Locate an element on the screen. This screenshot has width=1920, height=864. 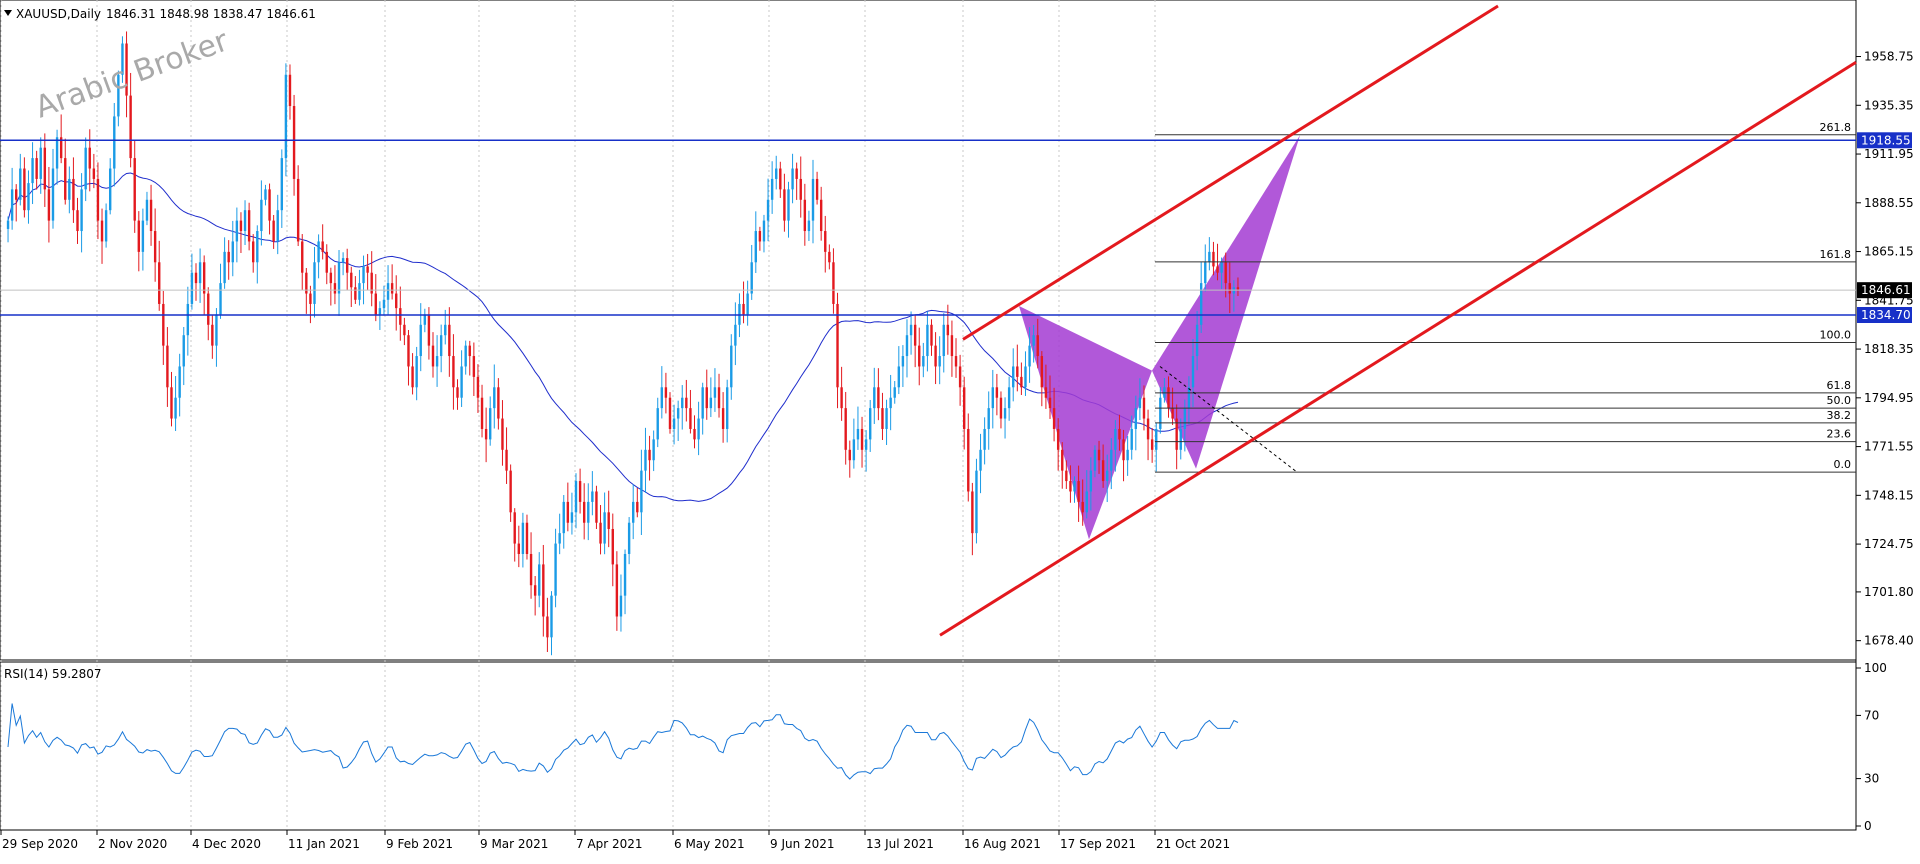
current-price-tag is located at coordinates (1884, 290).